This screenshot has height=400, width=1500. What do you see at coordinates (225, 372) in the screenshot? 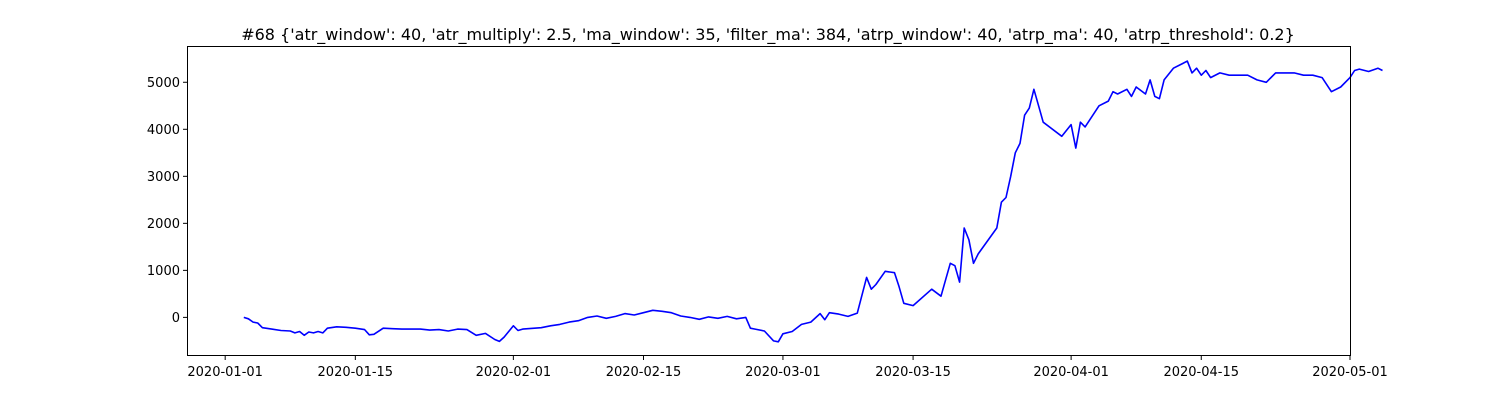
I see `x-tick-label: 2020-01-01` at bounding box center [225, 372].